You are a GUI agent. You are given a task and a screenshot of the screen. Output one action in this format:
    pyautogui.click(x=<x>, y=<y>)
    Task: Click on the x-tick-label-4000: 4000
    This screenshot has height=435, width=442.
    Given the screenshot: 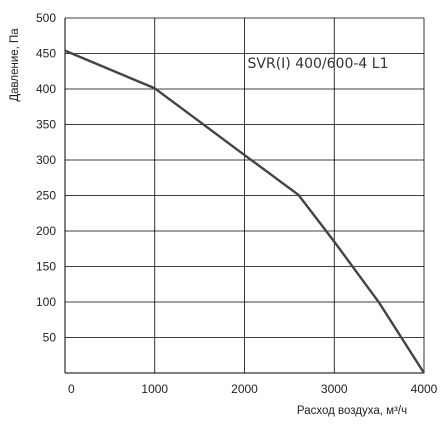 What is the action you would take?
    pyautogui.click(x=424, y=389)
    